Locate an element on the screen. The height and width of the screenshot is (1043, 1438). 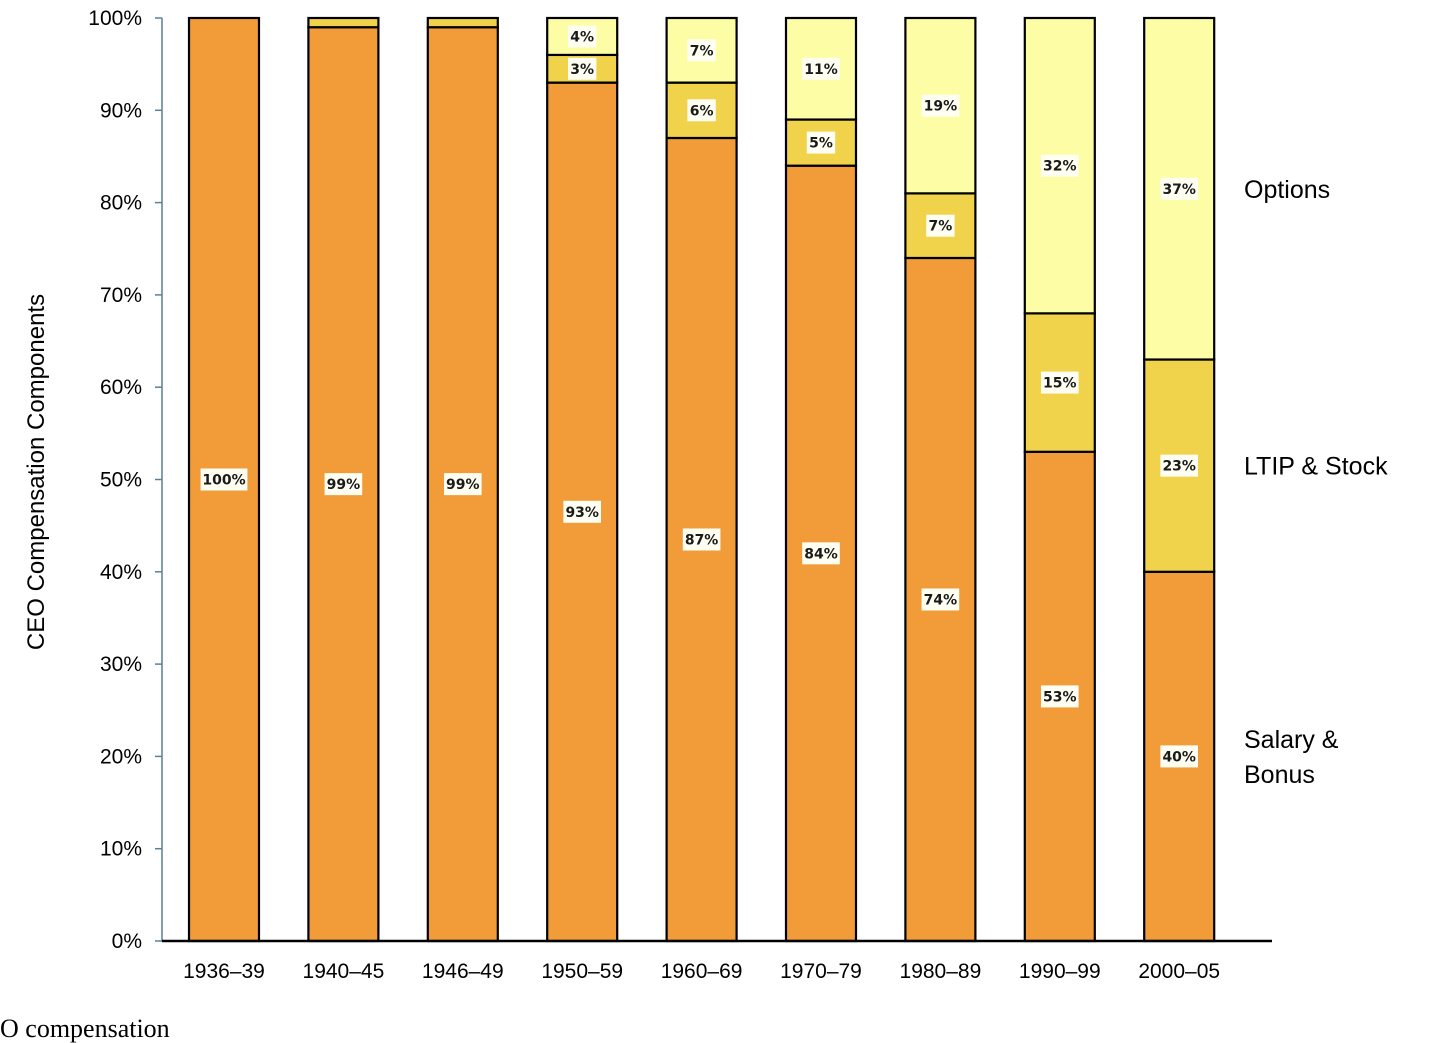
data-label: 53% is located at coordinates (1060, 696).